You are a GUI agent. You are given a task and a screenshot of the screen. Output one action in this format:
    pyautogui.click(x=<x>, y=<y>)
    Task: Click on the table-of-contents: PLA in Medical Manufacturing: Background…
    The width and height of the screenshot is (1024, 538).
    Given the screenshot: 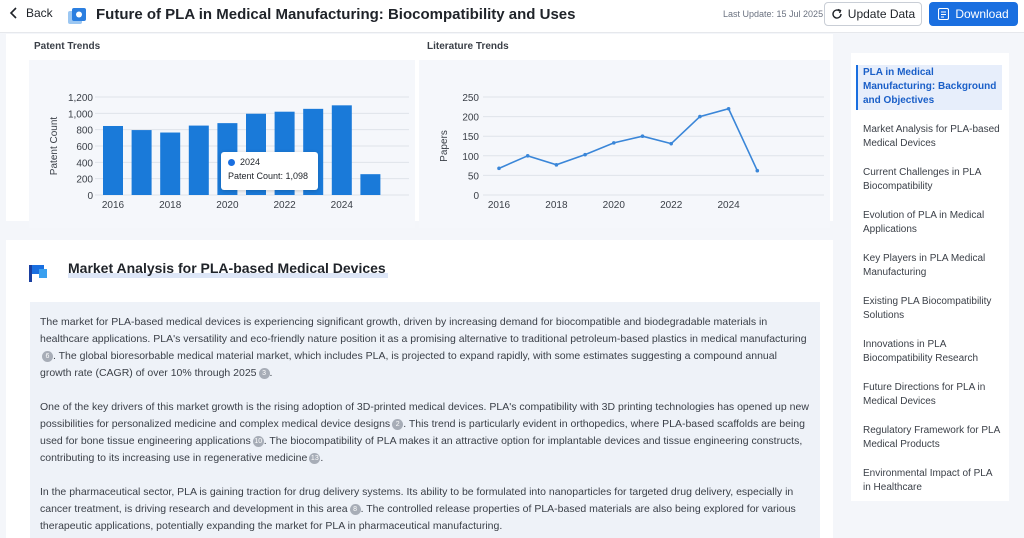 What is the action you would take?
    pyautogui.click(x=930, y=277)
    